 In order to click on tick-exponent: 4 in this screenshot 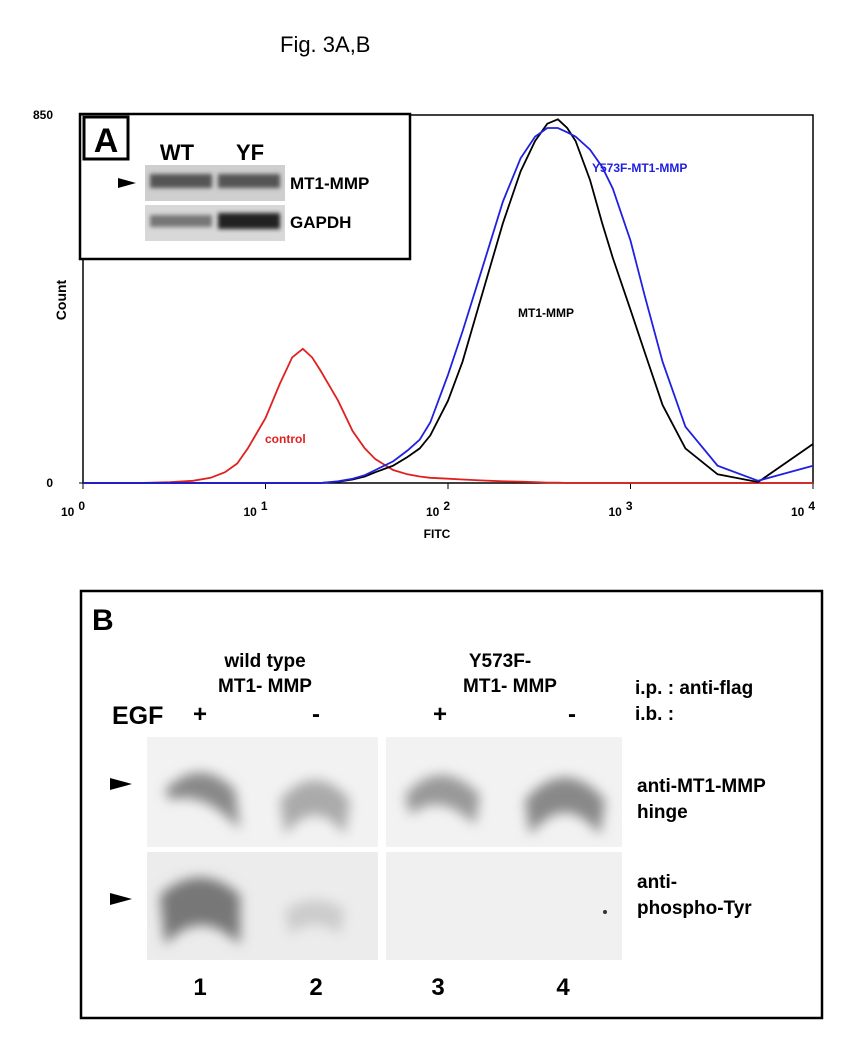, I will do `click(811, 506)`.